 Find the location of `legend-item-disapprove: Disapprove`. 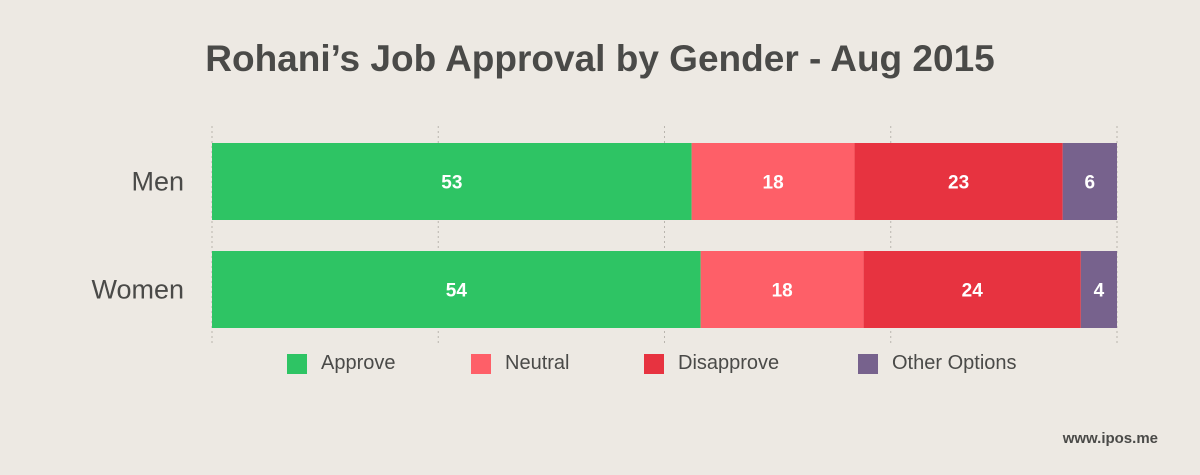

legend-item-disapprove: Disapprove is located at coordinates (711, 363).